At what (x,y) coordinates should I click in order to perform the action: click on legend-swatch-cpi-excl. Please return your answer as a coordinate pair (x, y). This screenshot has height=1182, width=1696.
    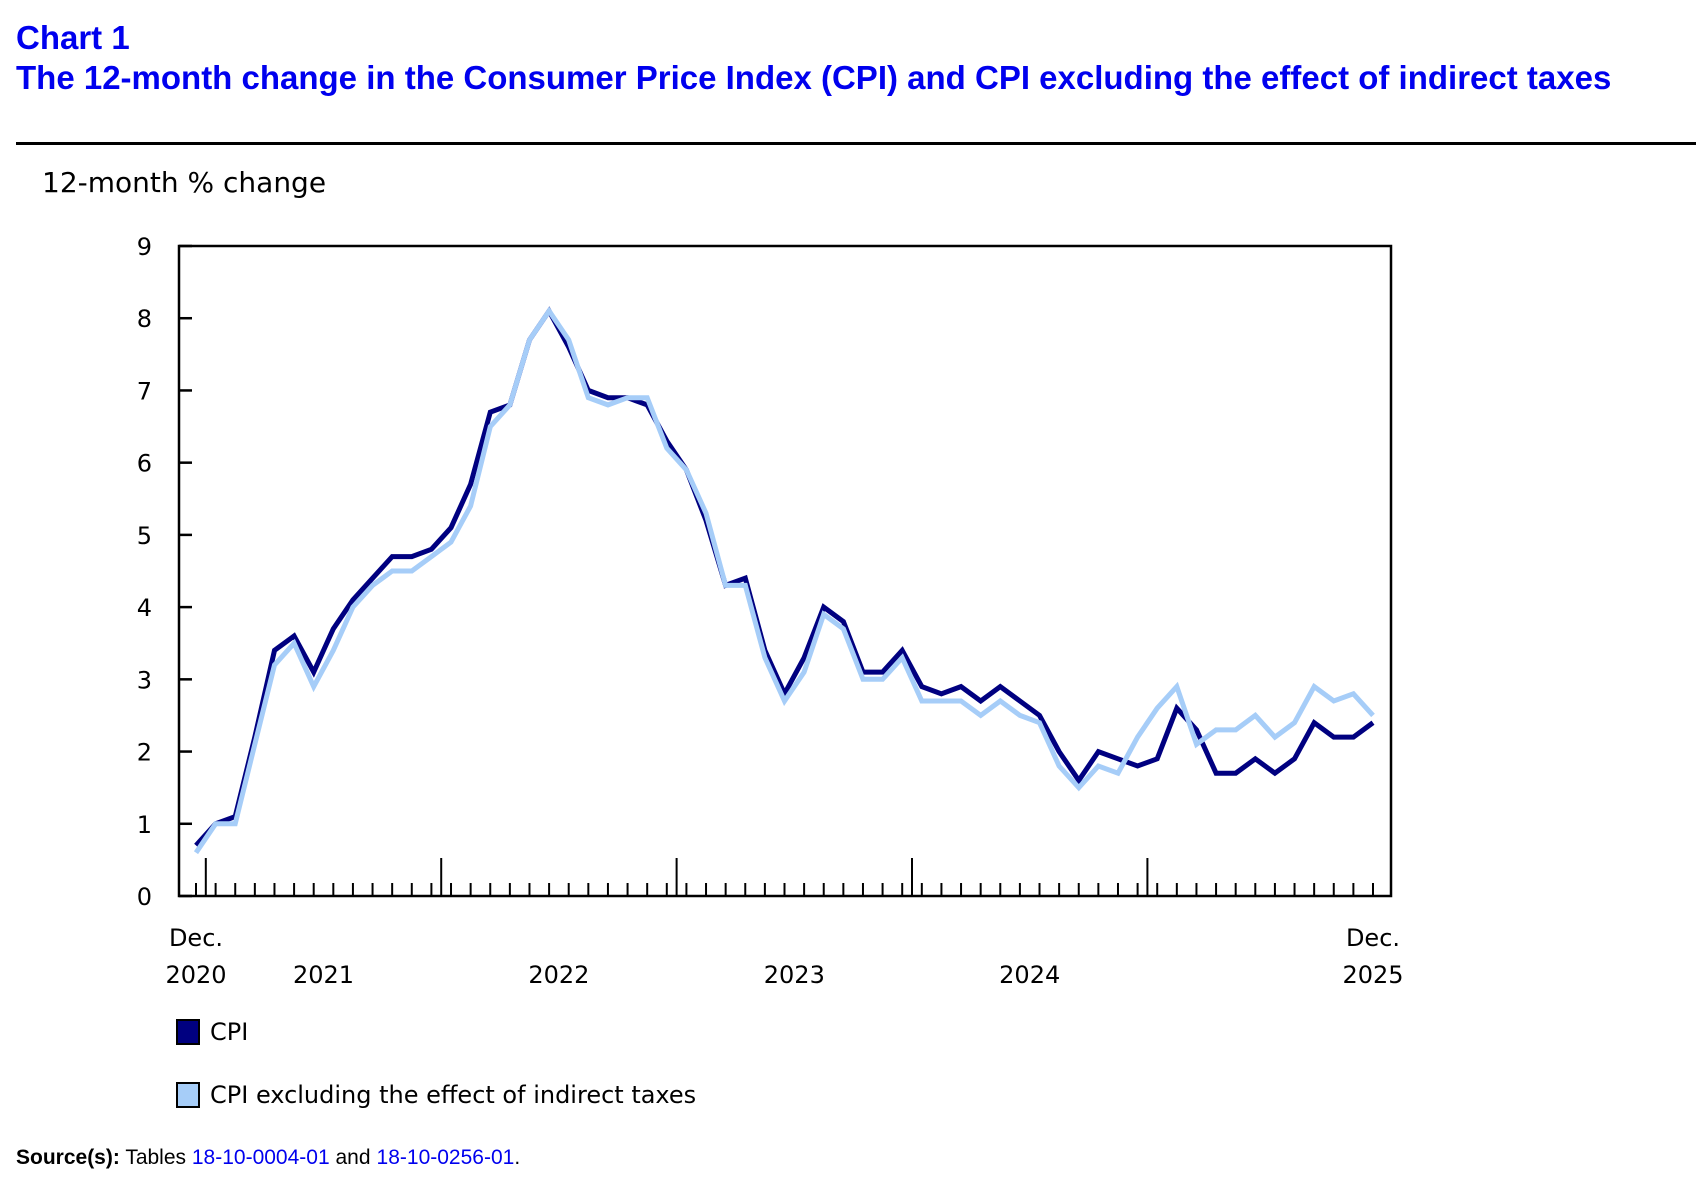
    Looking at the image, I should click on (188, 1095).